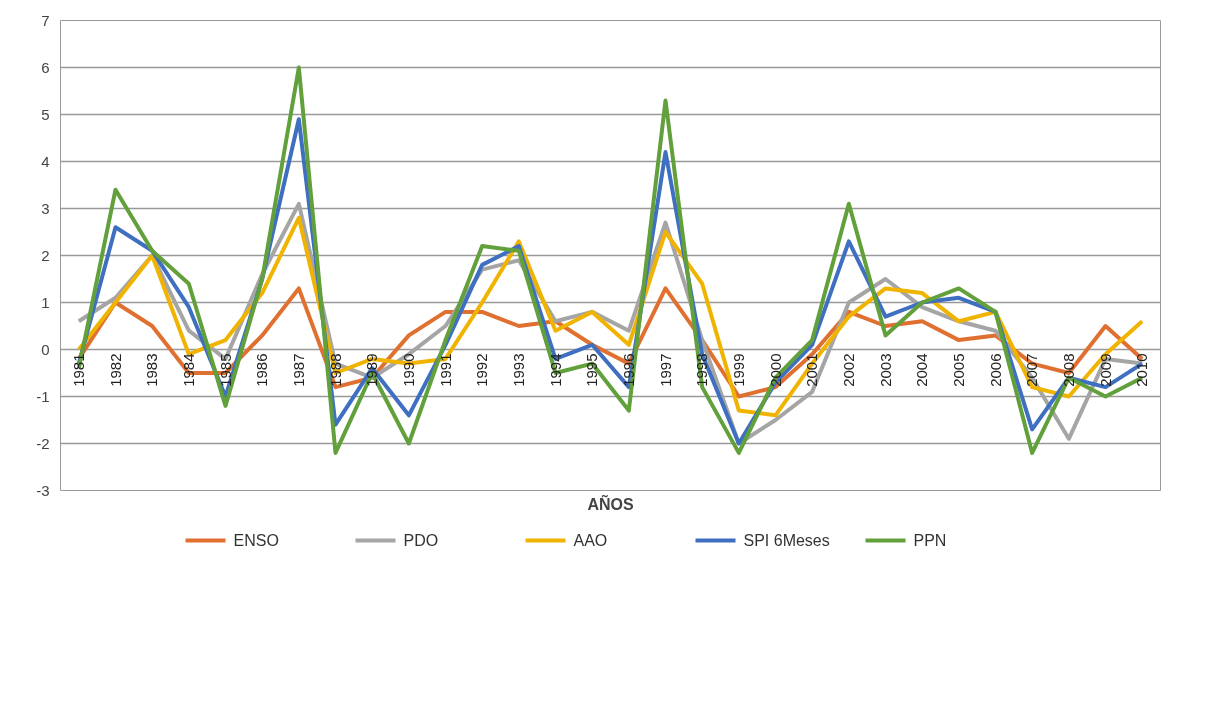  What do you see at coordinates (45, 114) in the screenshot?
I see `y-tick-label: 5` at bounding box center [45, 114].